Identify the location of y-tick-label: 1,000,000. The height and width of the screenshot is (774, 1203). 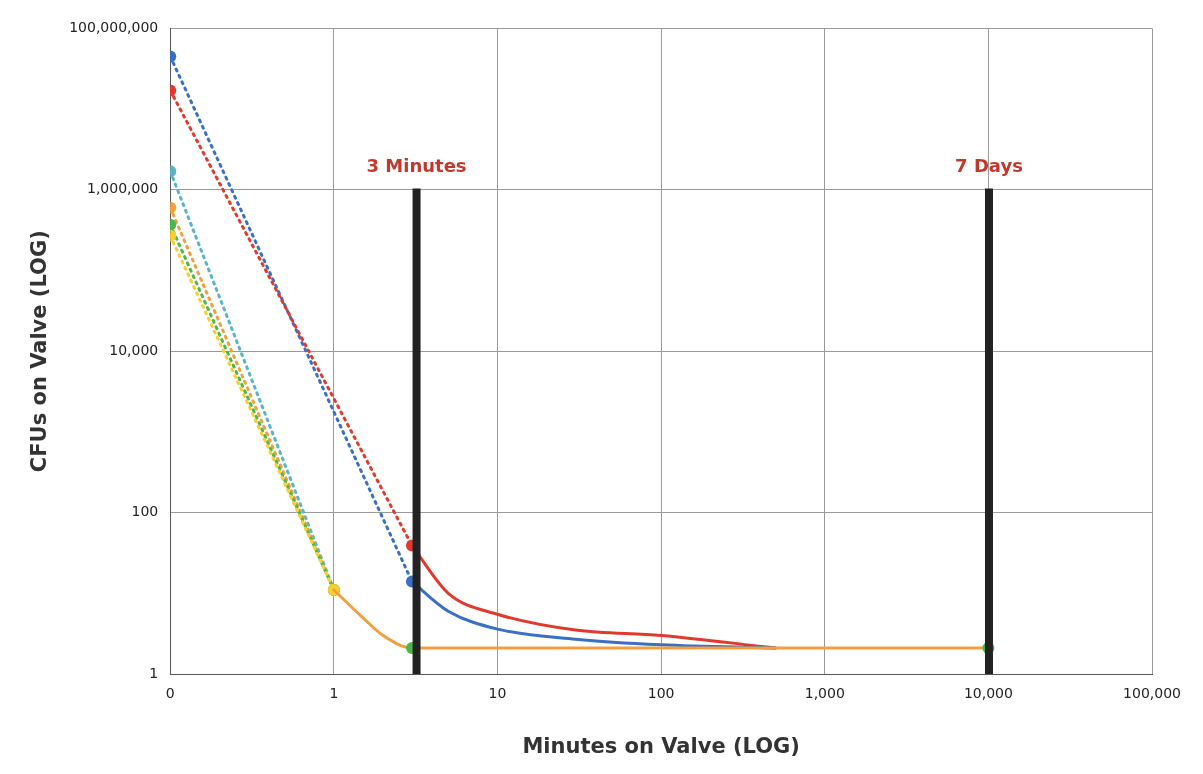
(123, 188).